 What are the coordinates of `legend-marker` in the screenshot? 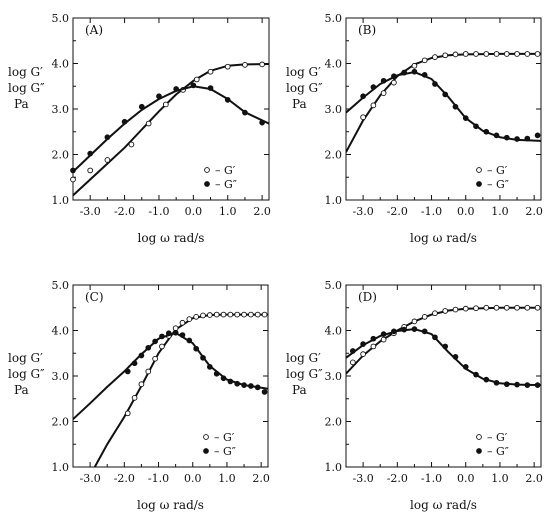 It's located at (479, 451).